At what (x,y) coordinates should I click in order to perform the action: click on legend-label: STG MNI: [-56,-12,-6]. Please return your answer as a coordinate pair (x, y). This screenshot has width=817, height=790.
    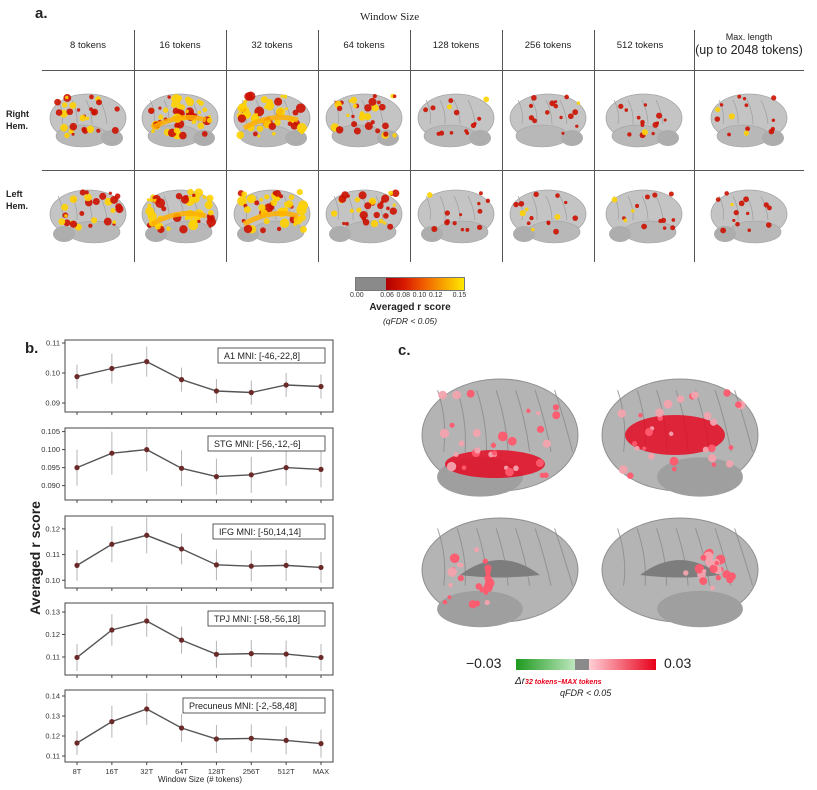
    Looking at the image, I should click on (257, 444).